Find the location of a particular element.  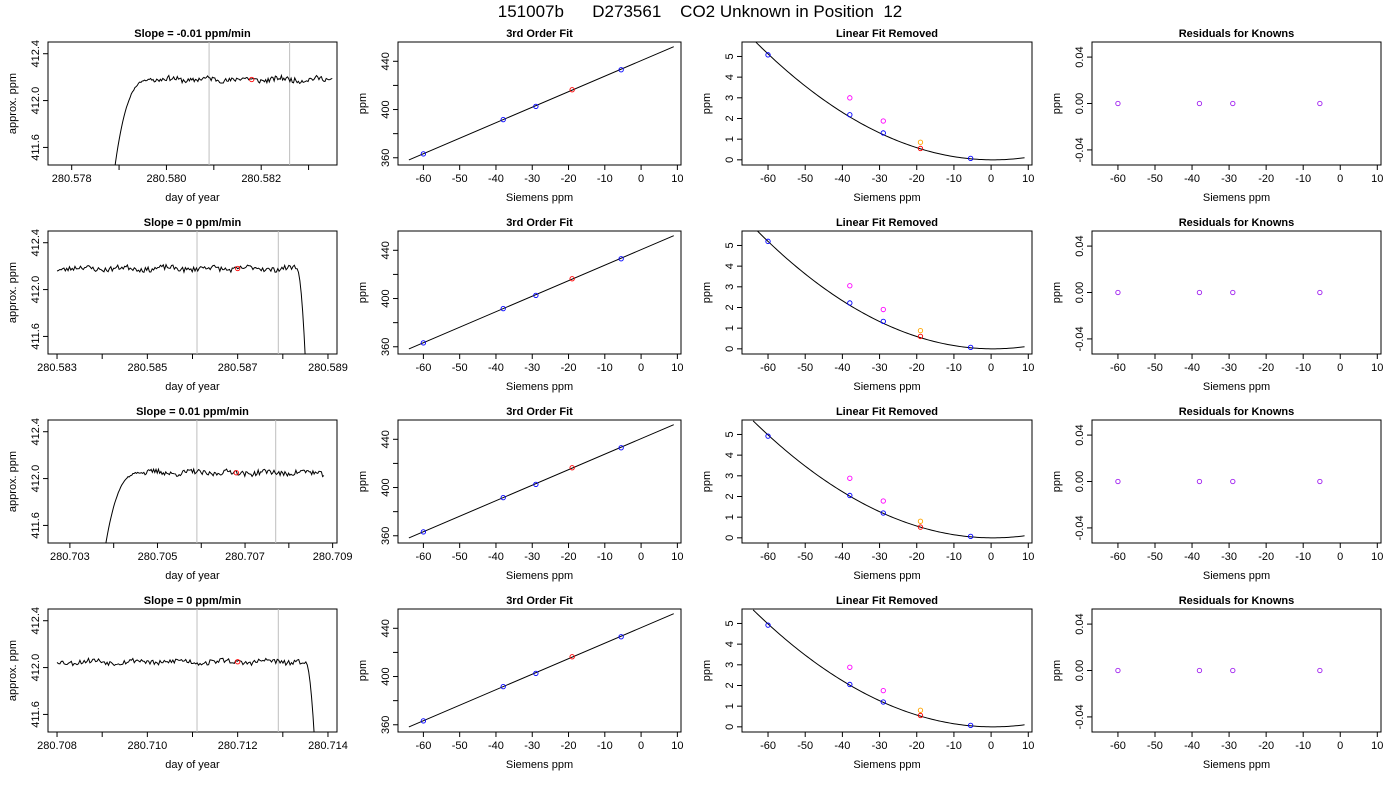

x-tick-label: 280.578 is located at coordinates (72, 179).